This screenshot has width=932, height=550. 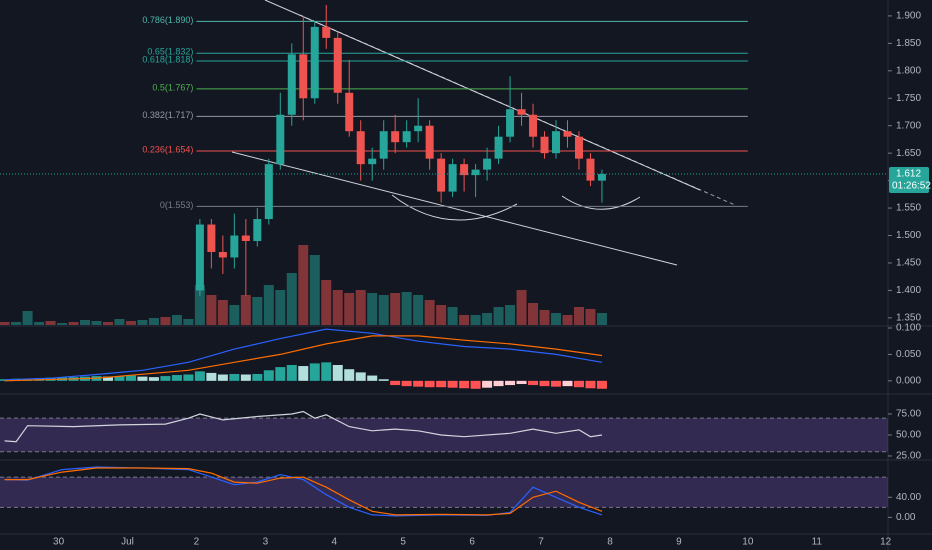 I want to click on x-tick-label: 8, so click(x=610, y=542).